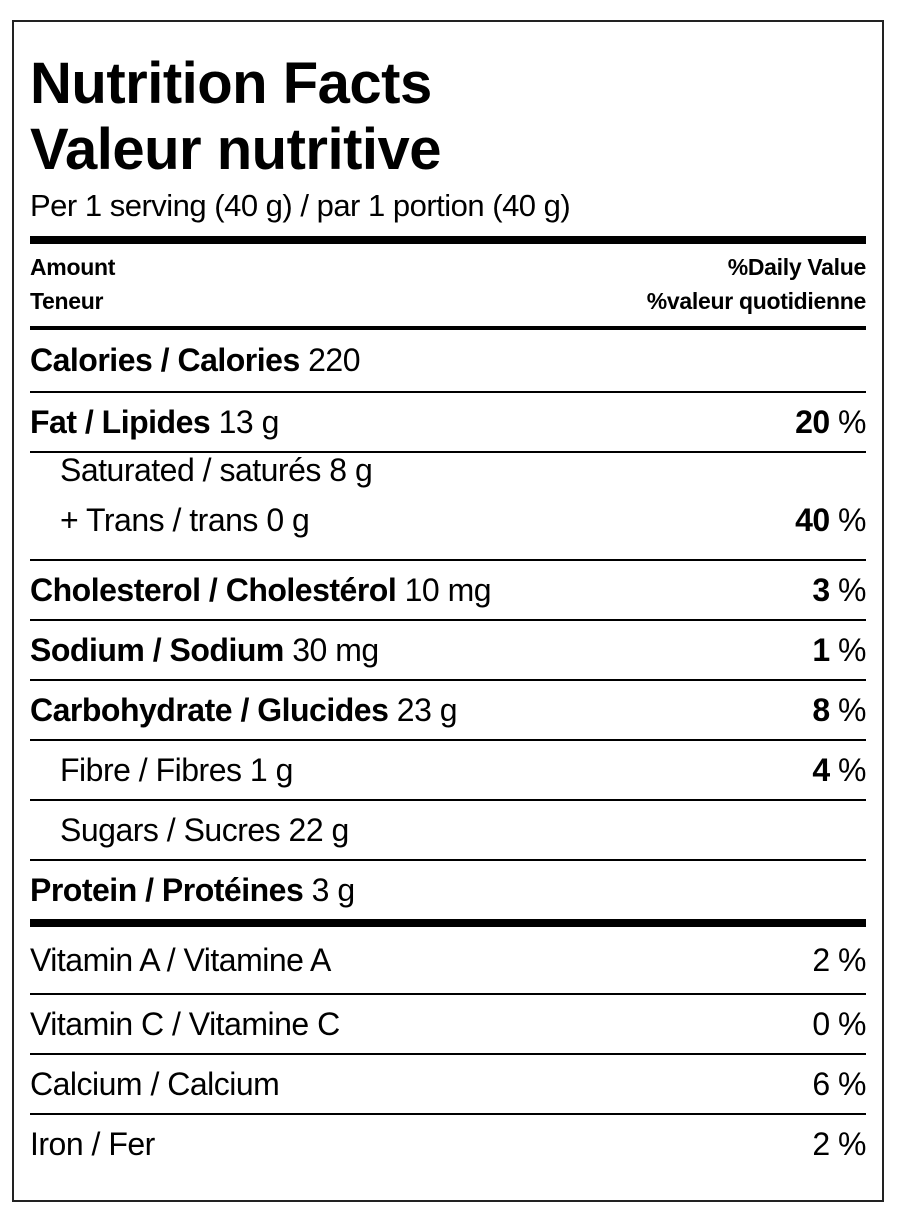  What do you see at coordinates (839, 1023) in the screenshot?
I see `nutrient-dv: 0 %` at bounding box center [839, 1023].